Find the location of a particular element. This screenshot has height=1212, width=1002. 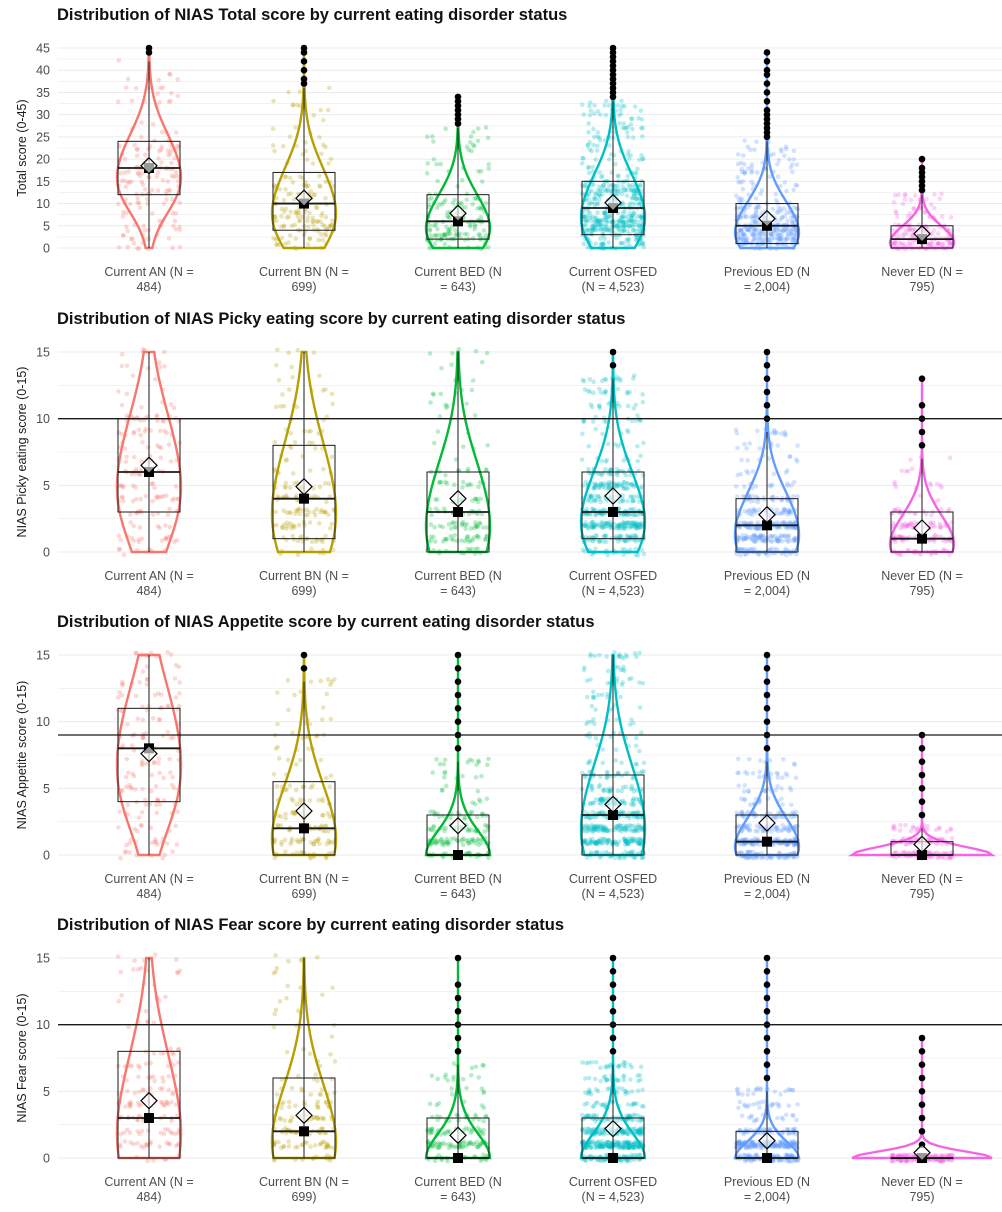

x-tick-label: Never ED (N =795) is located at coordinates (922, 279).